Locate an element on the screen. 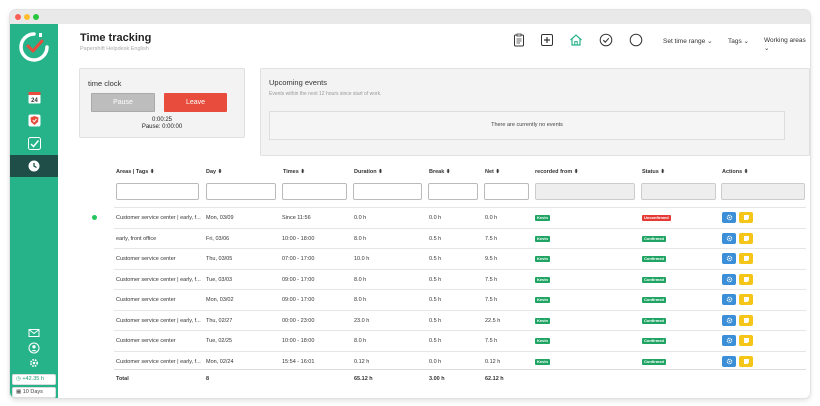 The width and height of the screenshot is (820, 406). column-header-actions: Actions ⬍ is located at coordinates (735, 172).